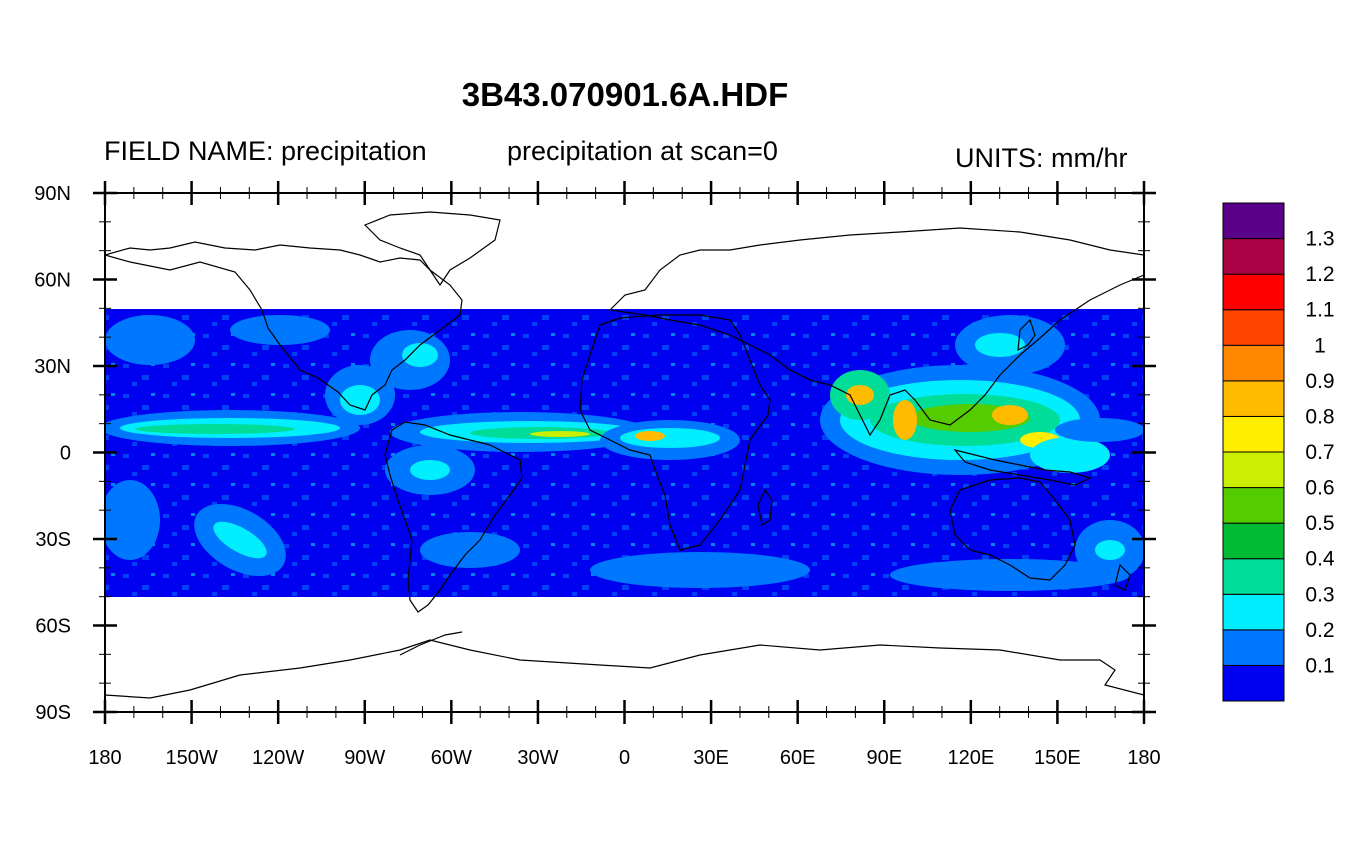 The width and height of the screenshot is (1359, 863). I want to click on coast-north-america, so click(284, 326).